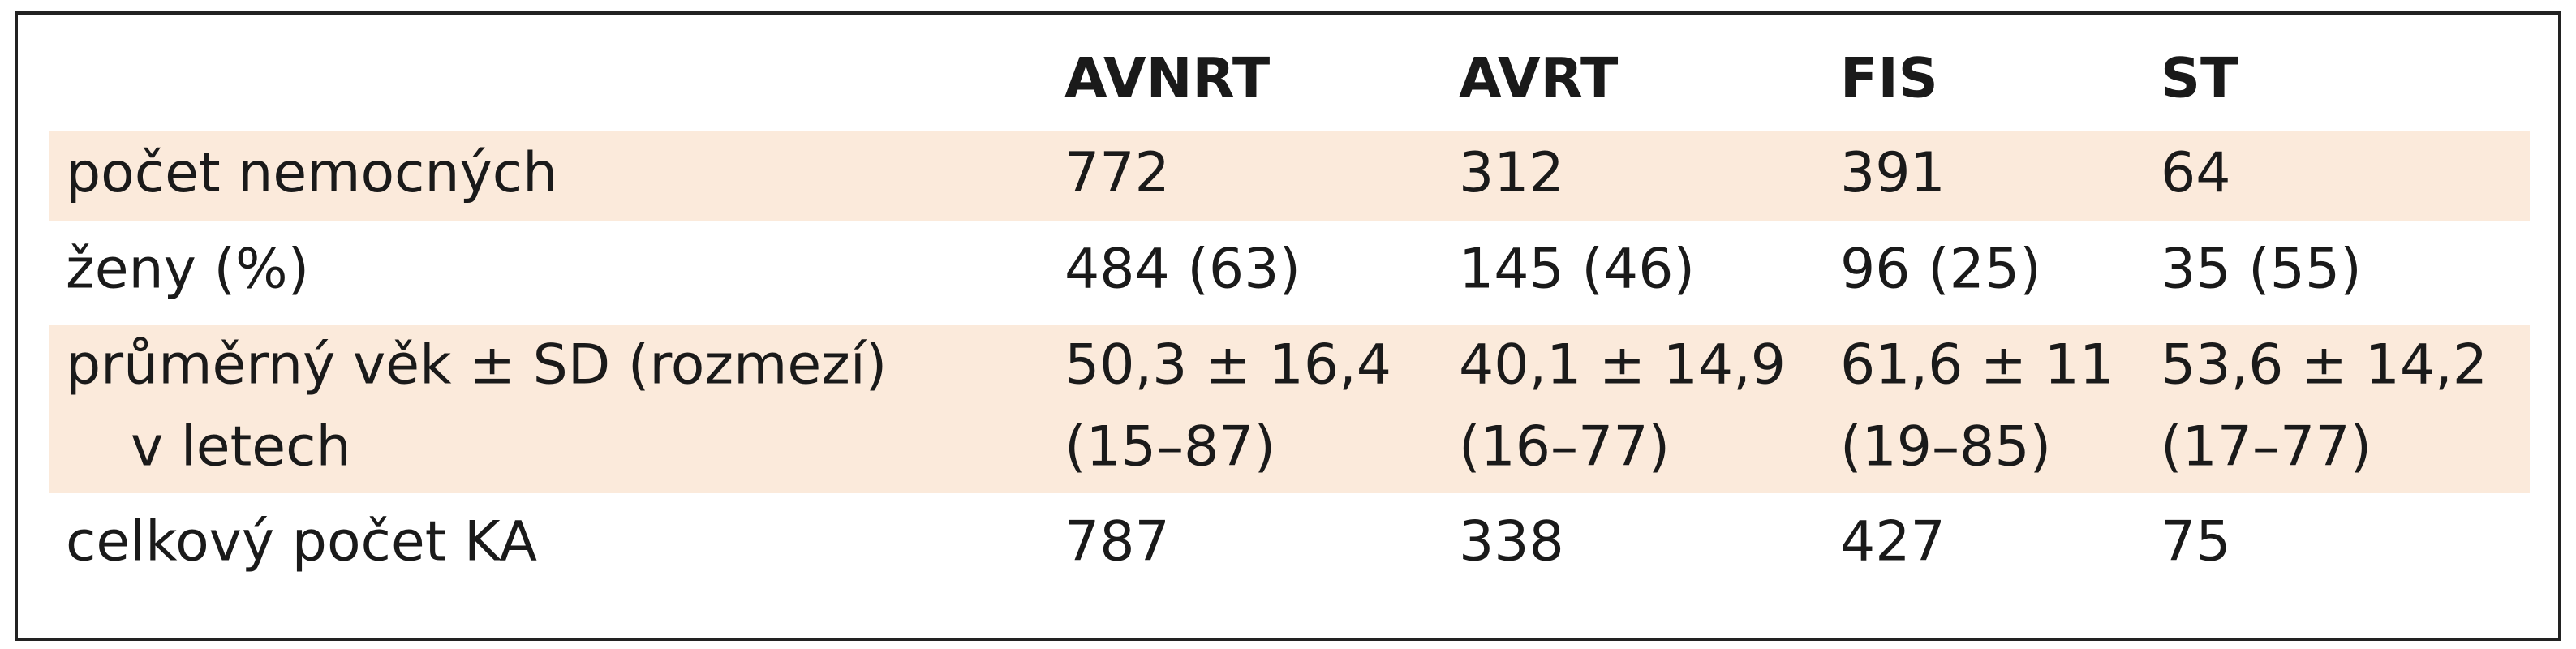 The width and height of the screenshot is (2576, 649). What do you see at coordinates (1117, 173) in the screenshot?
I see `cell: 772` at bounding box center [1117, 173].